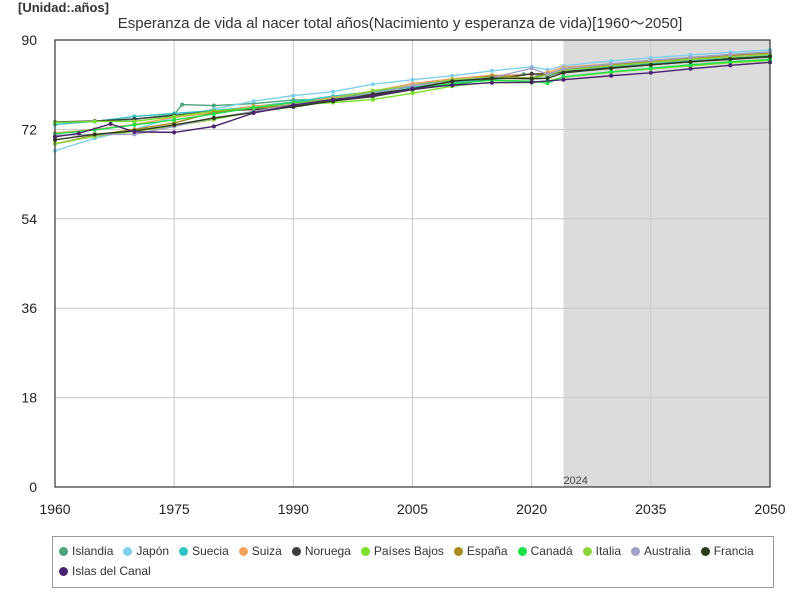 The height and width of the screenshot is (600, 800). What do you see at coordinates (727, 551) in the screenshot?
I see `legend-item: Francia` at bounding box center [727, 551].